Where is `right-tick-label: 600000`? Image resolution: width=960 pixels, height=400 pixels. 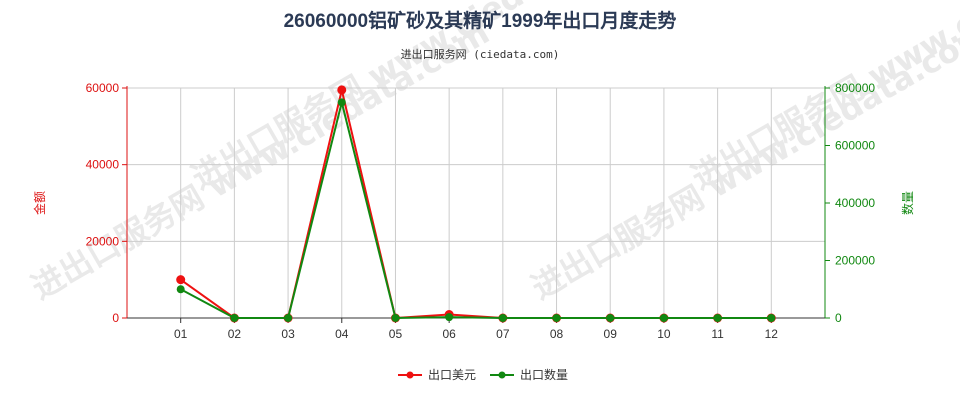 right-tick-label: 600000 is located at coordinates (855, 146).